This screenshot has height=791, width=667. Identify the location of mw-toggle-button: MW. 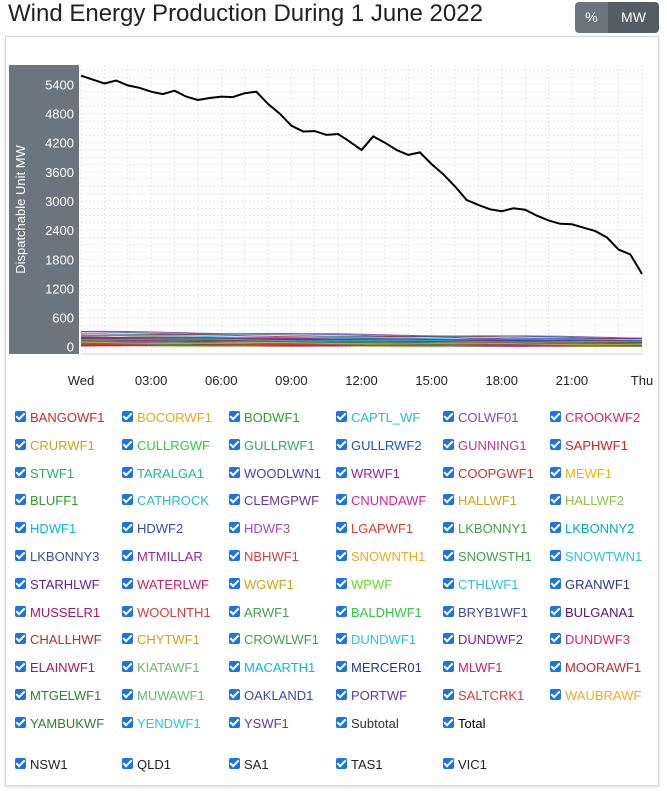
(633, 17).